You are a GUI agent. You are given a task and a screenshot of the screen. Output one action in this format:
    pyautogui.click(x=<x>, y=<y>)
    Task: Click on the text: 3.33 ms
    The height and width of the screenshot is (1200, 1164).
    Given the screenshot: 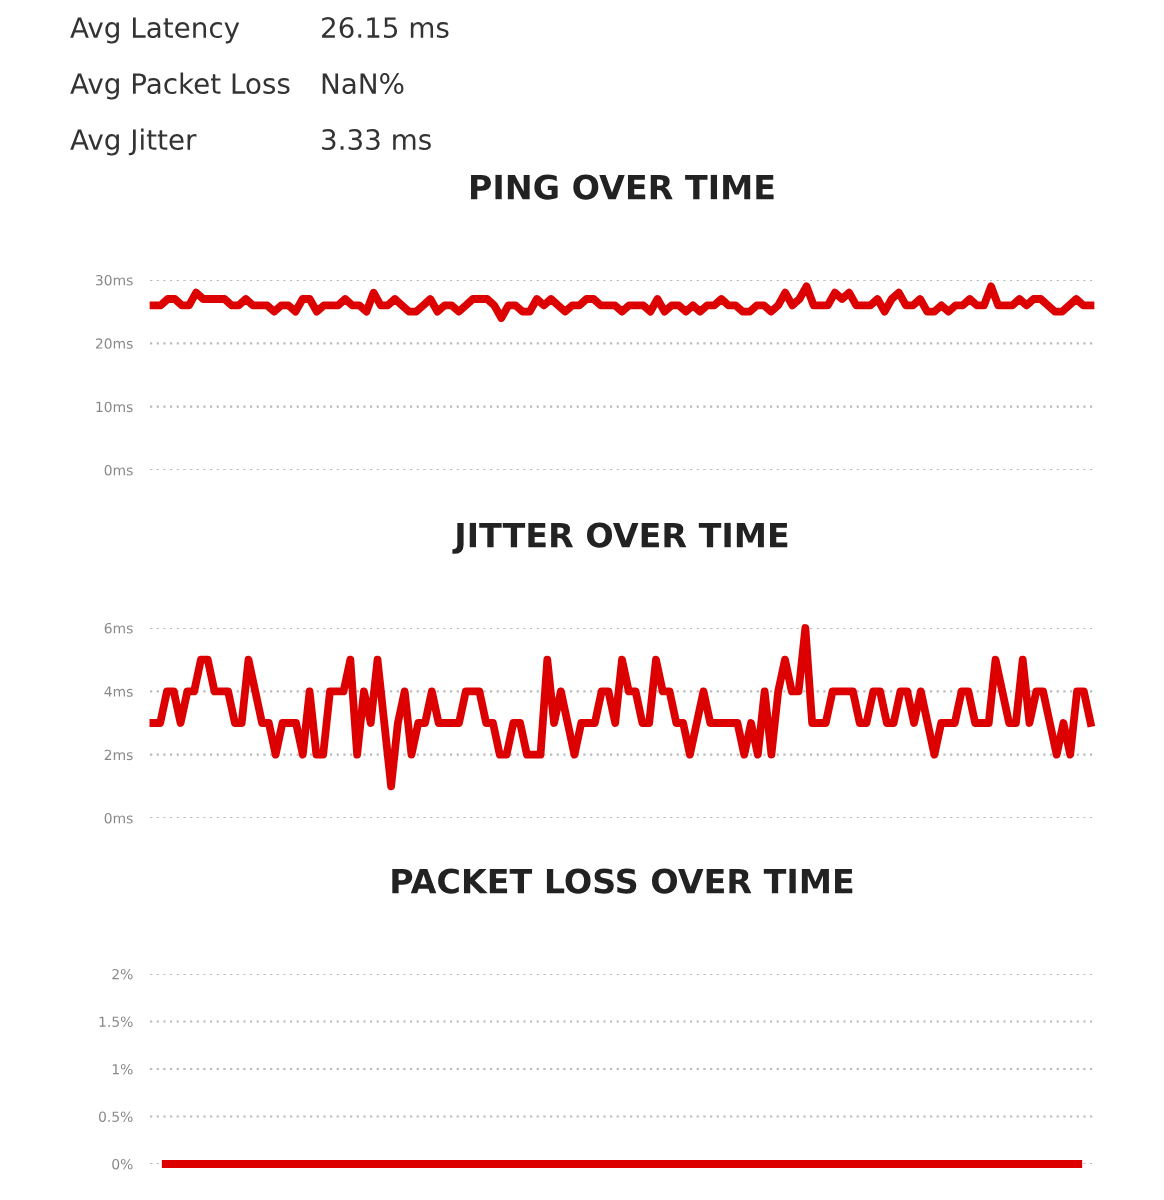 What is the action you would take?
    pyautogui.click(x=376, y=140)
    